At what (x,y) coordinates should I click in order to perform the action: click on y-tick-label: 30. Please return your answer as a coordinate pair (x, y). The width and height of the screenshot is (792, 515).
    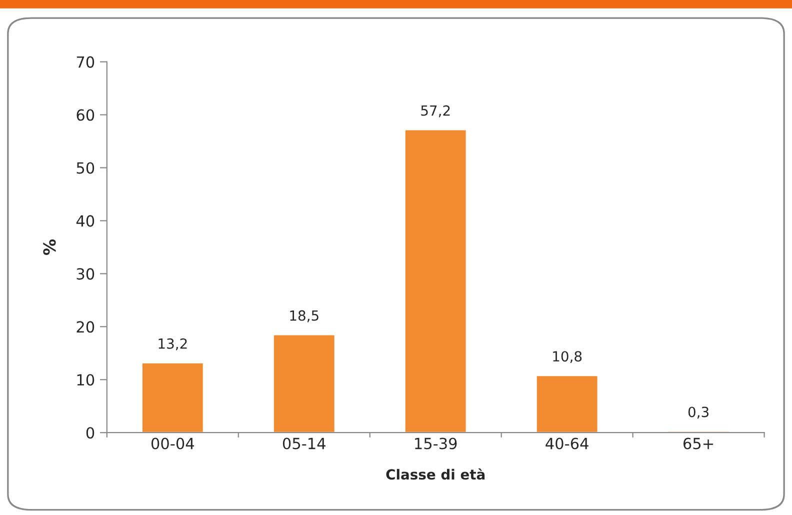
    Looking at the image, I should click on (85, 274).